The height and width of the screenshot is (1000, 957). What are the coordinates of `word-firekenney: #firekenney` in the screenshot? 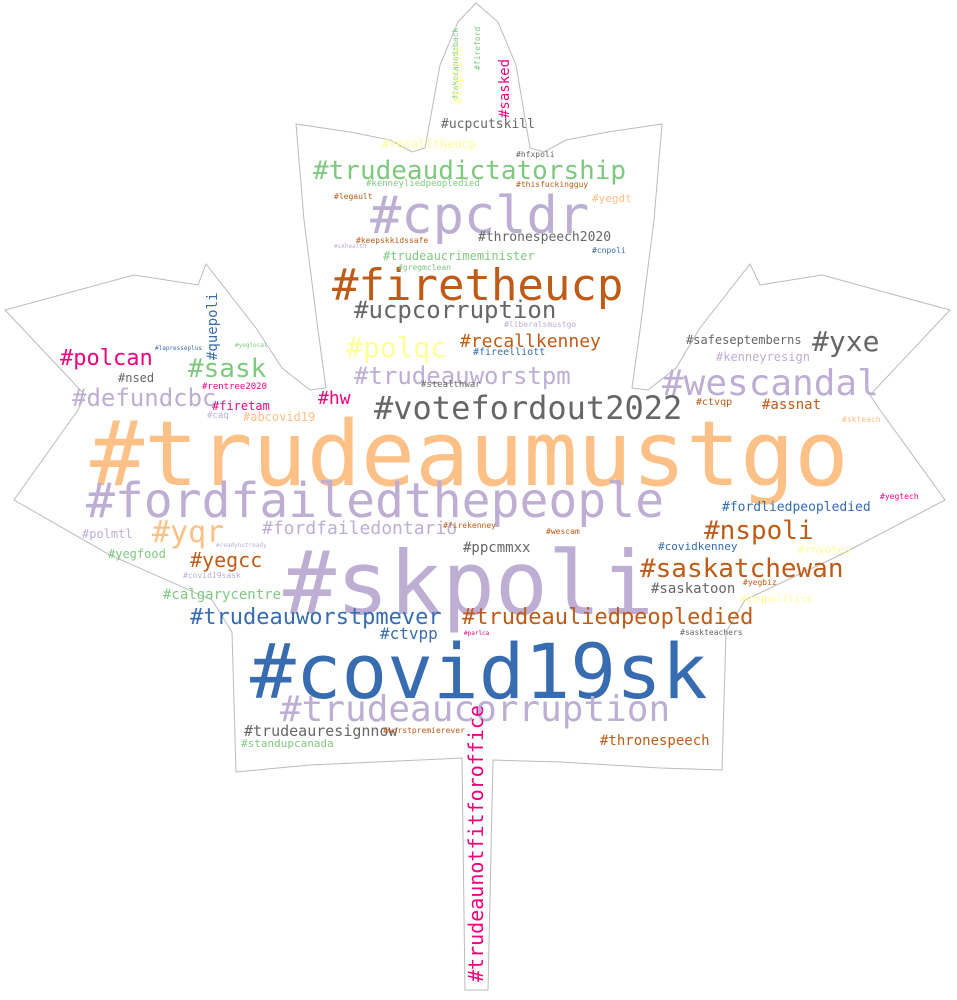 It's located at (469, 526).